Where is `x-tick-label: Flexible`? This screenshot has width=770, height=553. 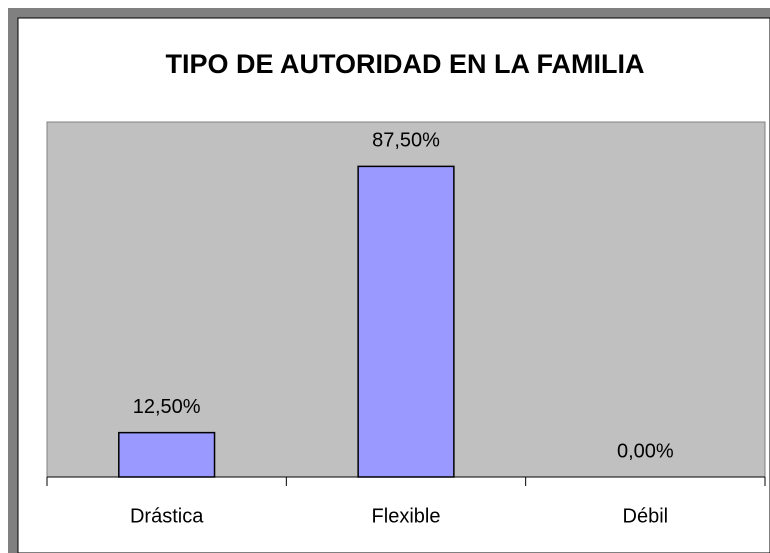
x-tick-label: Flexible is located at coordinates (406, 516).